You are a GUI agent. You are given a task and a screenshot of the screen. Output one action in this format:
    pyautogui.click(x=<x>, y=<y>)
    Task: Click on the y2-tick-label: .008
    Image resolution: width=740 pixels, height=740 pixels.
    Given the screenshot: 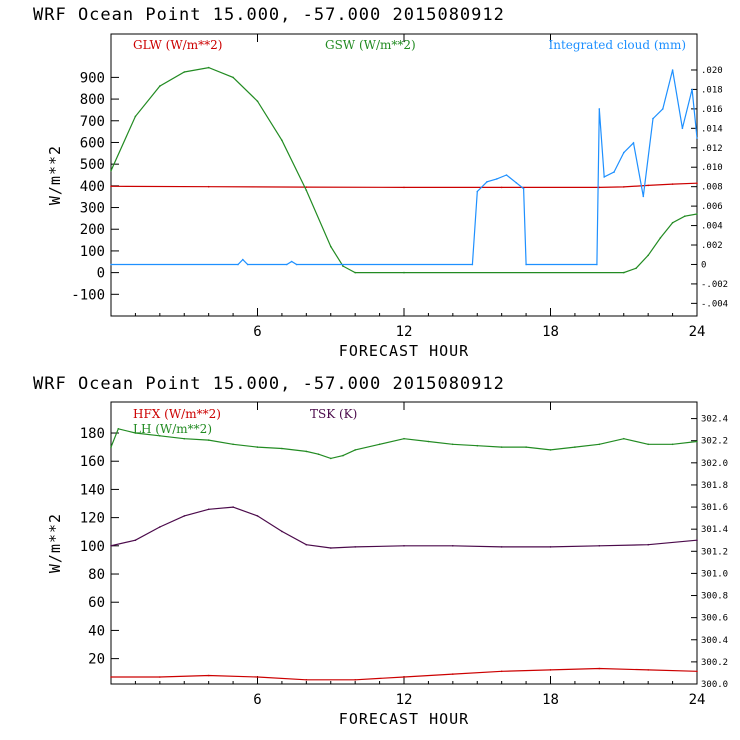 What is the action you would take?
    pyautogui.click(x=712, y=188)
    